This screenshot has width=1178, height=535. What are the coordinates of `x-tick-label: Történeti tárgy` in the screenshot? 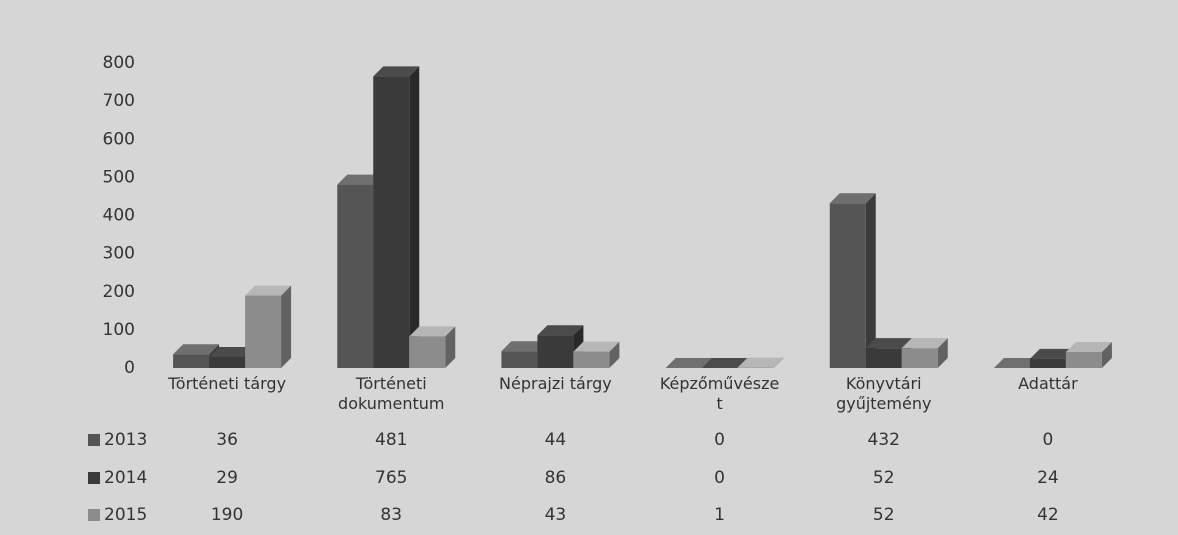 It's located at (227, 383).